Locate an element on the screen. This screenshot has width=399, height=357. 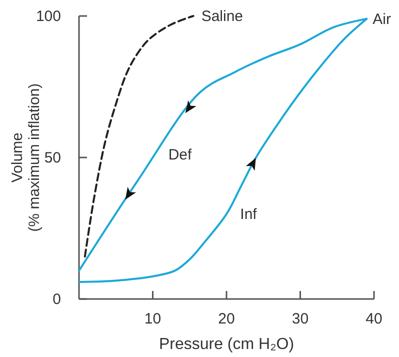
x-tick-label: 10 is located at coordinates (153, 319).